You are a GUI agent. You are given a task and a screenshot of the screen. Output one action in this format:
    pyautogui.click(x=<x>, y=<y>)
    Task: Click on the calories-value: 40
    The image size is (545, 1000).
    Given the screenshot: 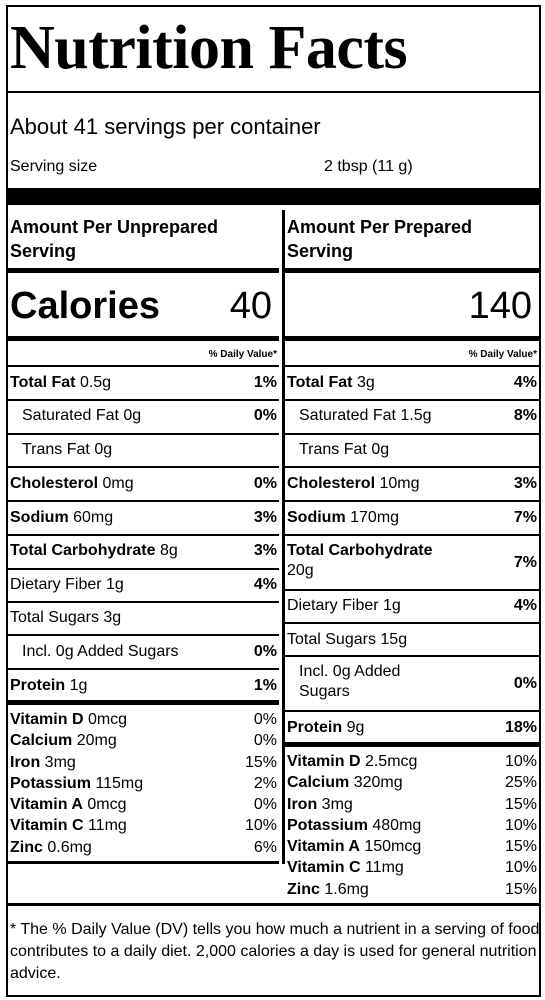 What is the action you would take?
    pyautogui.click(x=250, y=306)
    